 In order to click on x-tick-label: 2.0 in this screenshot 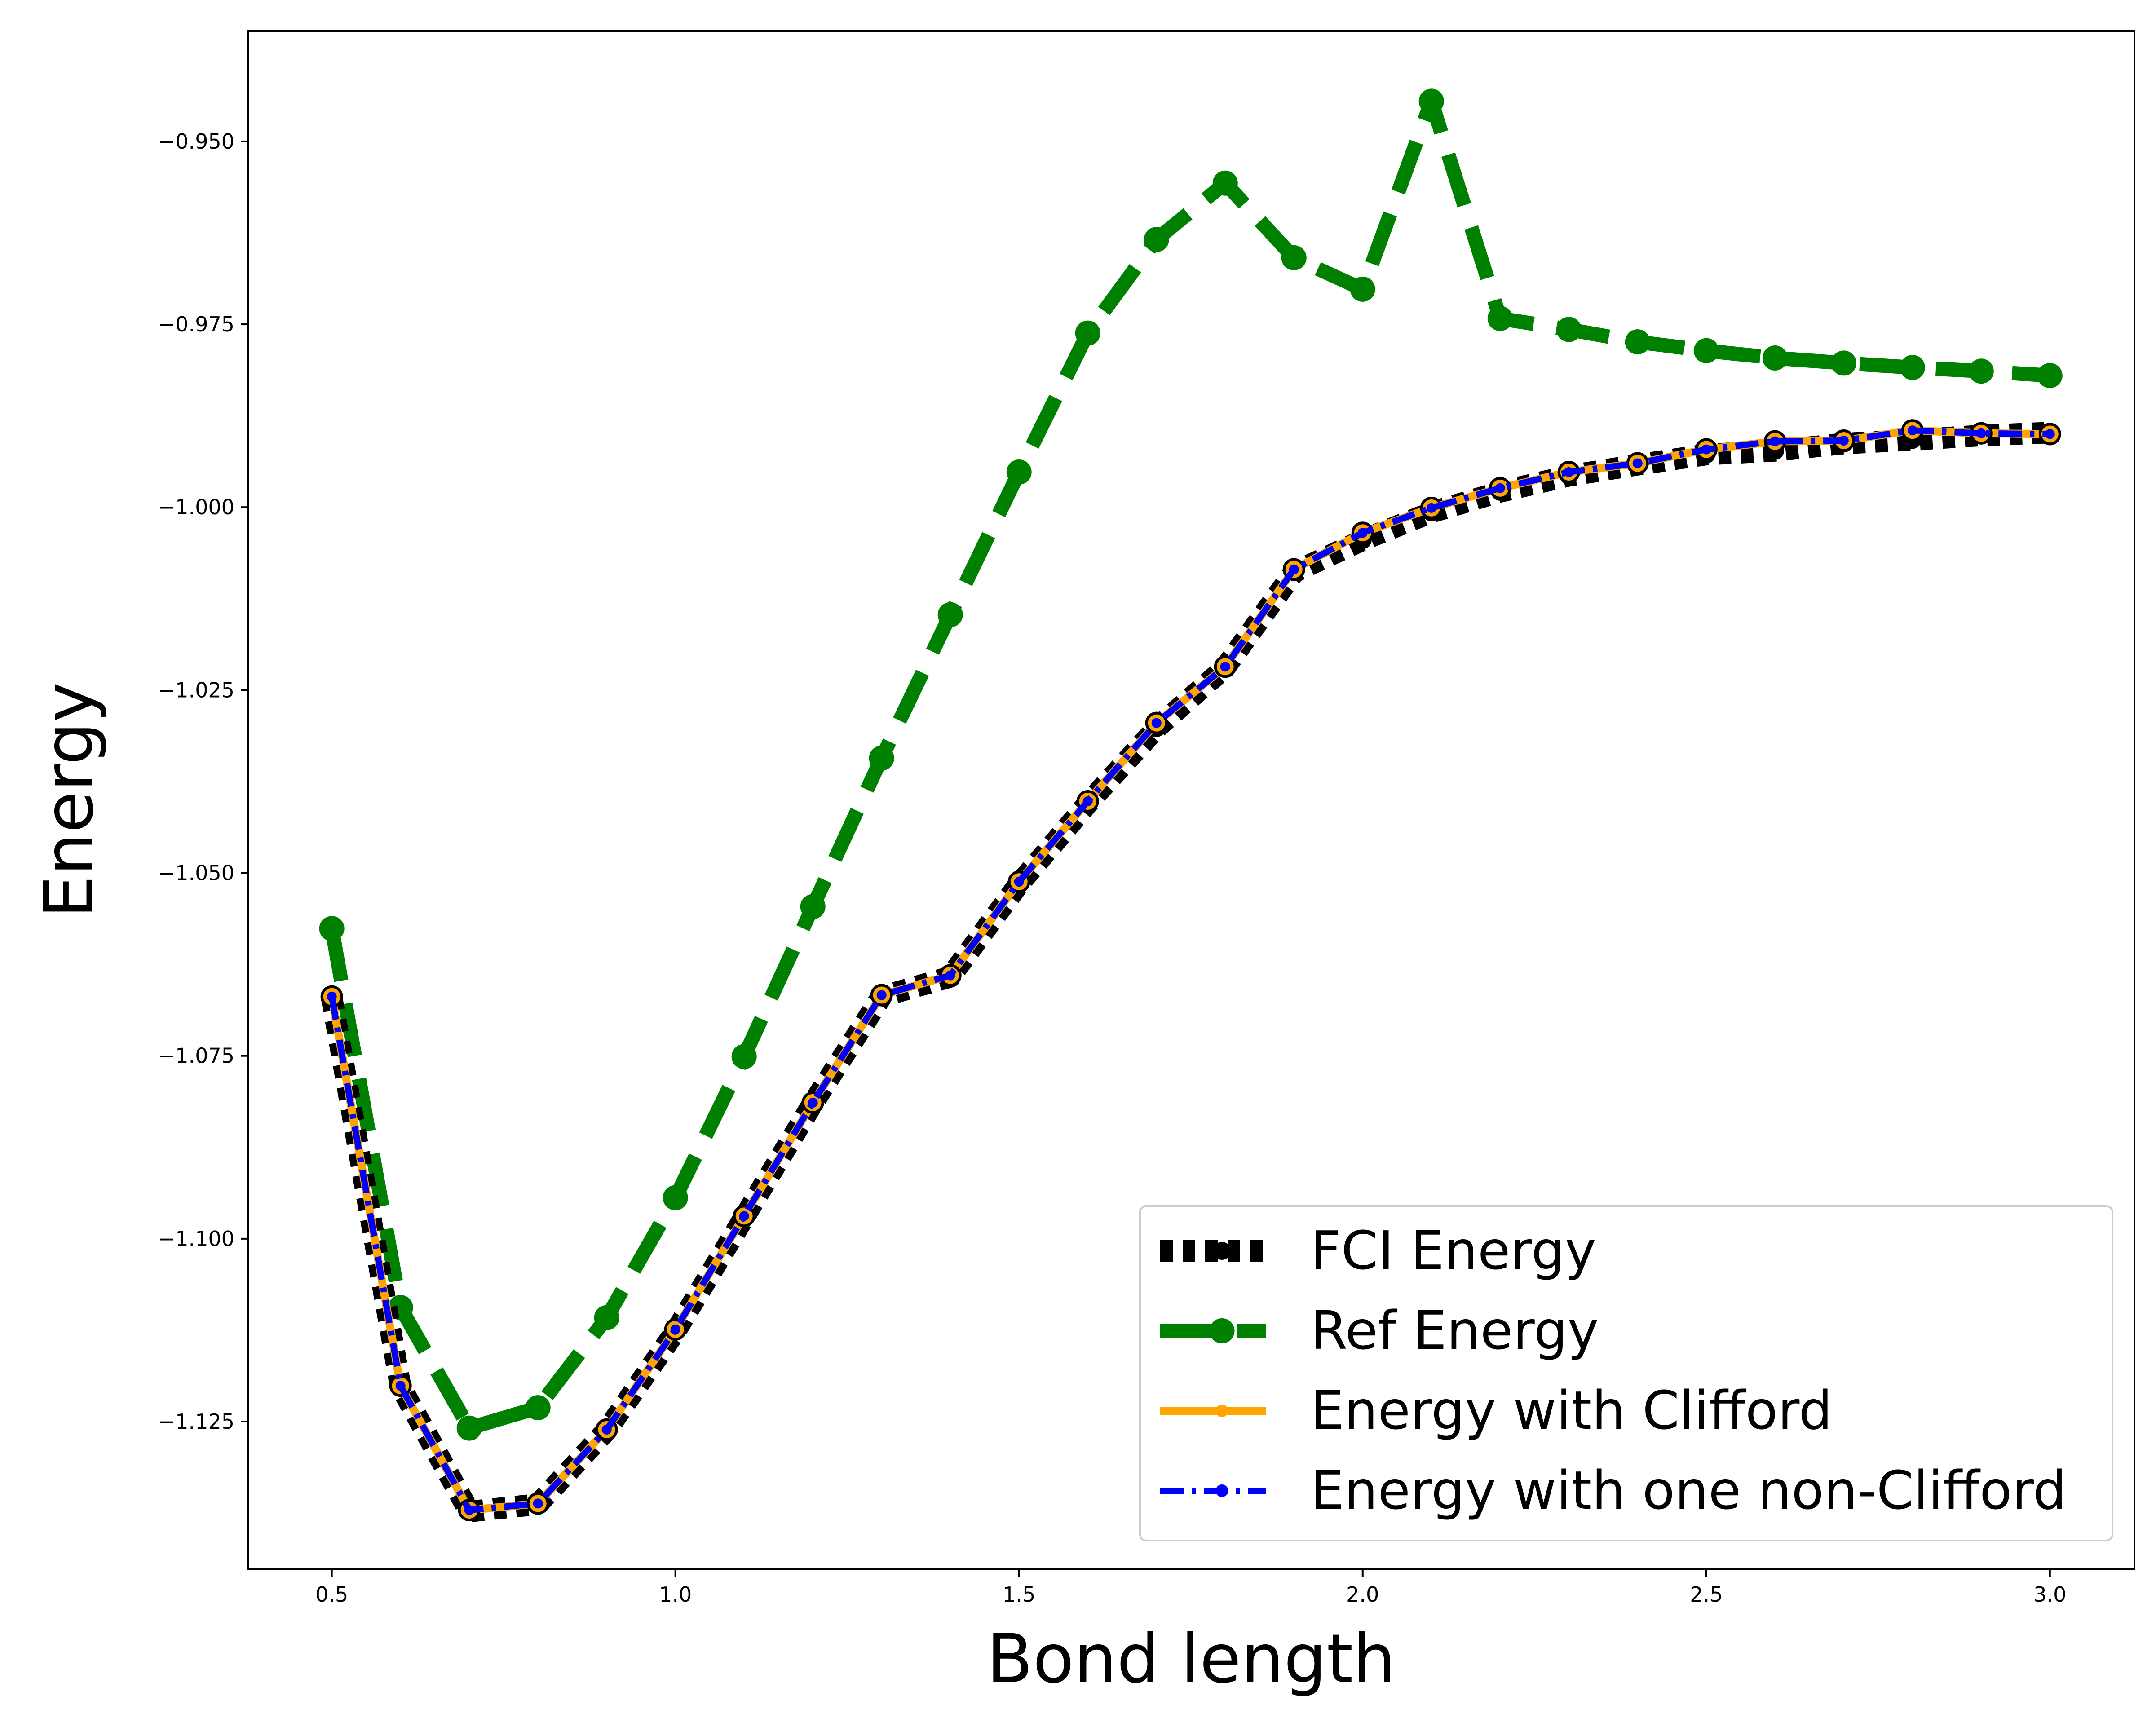, I will do `click(1362, 1594)`.